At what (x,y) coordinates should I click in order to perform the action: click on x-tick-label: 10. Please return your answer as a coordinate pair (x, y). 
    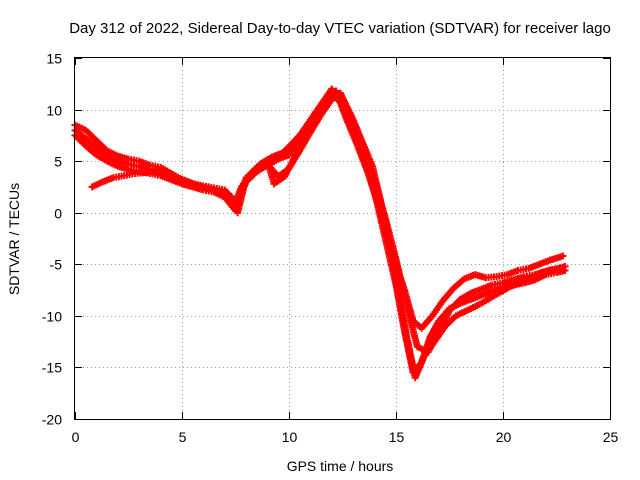
    Looking at the image, I should click on (290, 437).